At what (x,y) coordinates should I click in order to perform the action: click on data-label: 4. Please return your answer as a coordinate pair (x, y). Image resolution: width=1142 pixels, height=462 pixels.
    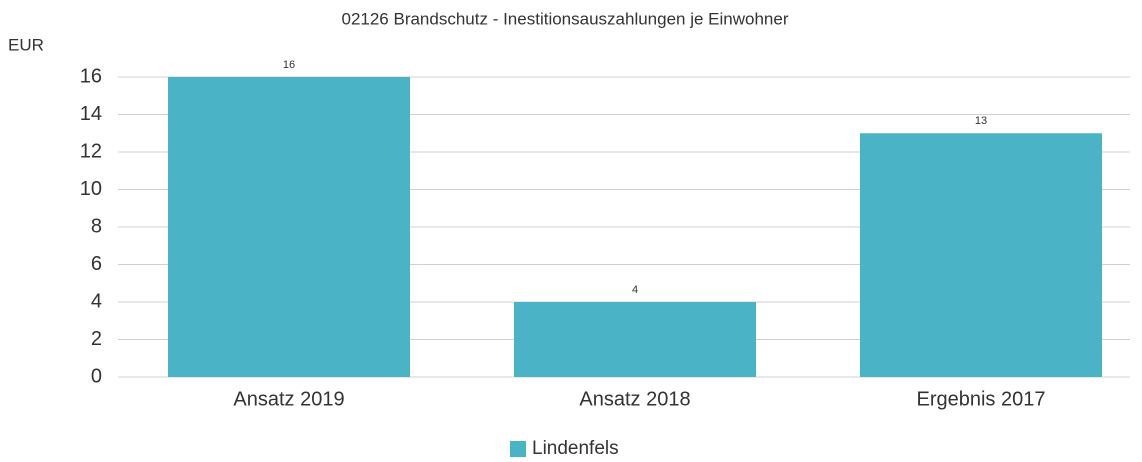
    Looking at the image, I should click on (635, 290).